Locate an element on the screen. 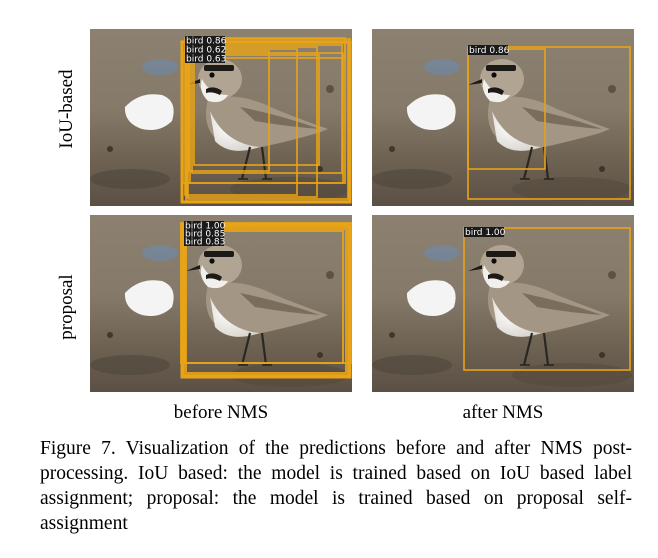 The image size is (658, 558). detection-label: bird 0.62 is located at coordinates (206, 51).